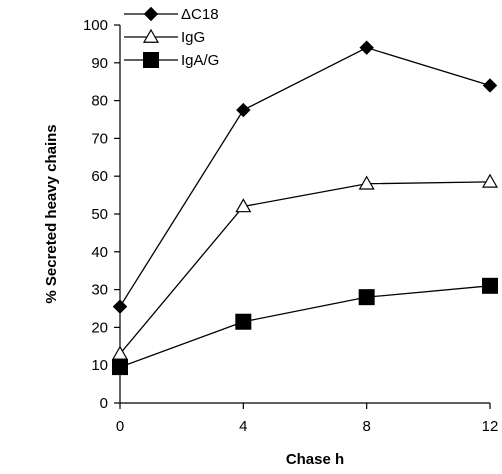 The width and height of the screenshot is (502, 474). Describe the element at coordinates (99, 176) in the screenshot. I see `y-tick-label: 60` at that location.